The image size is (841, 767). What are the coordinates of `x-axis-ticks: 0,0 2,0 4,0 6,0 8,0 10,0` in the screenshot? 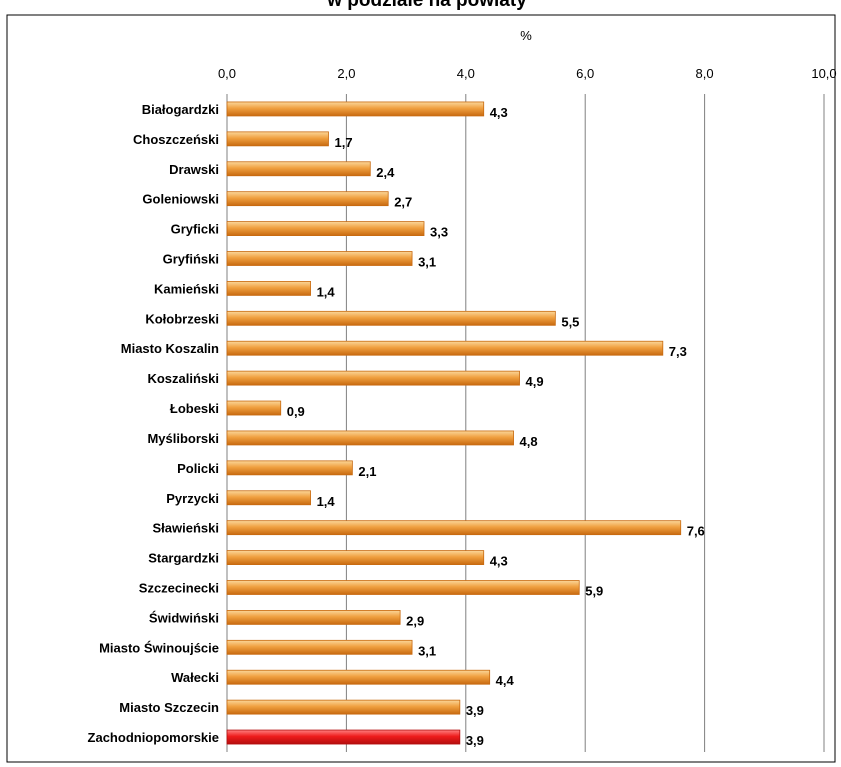 It's located at (527, 73).